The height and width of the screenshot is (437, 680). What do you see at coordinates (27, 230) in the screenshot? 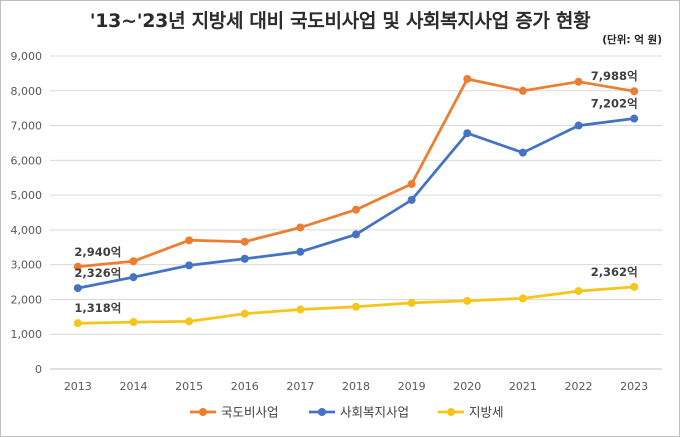
I see `y-tick-label: 4,000` at bounding box center [27, 230].